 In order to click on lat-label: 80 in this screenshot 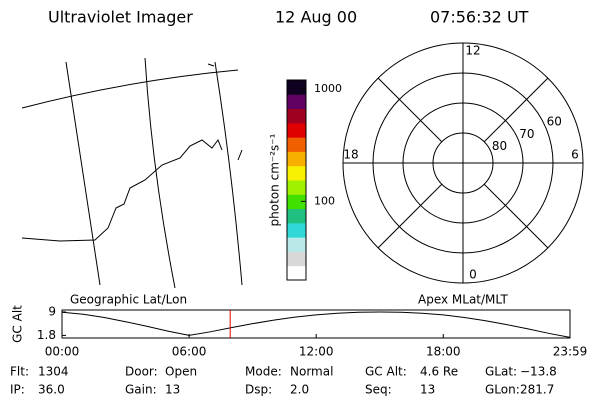, I will do `click(499, 146)`.